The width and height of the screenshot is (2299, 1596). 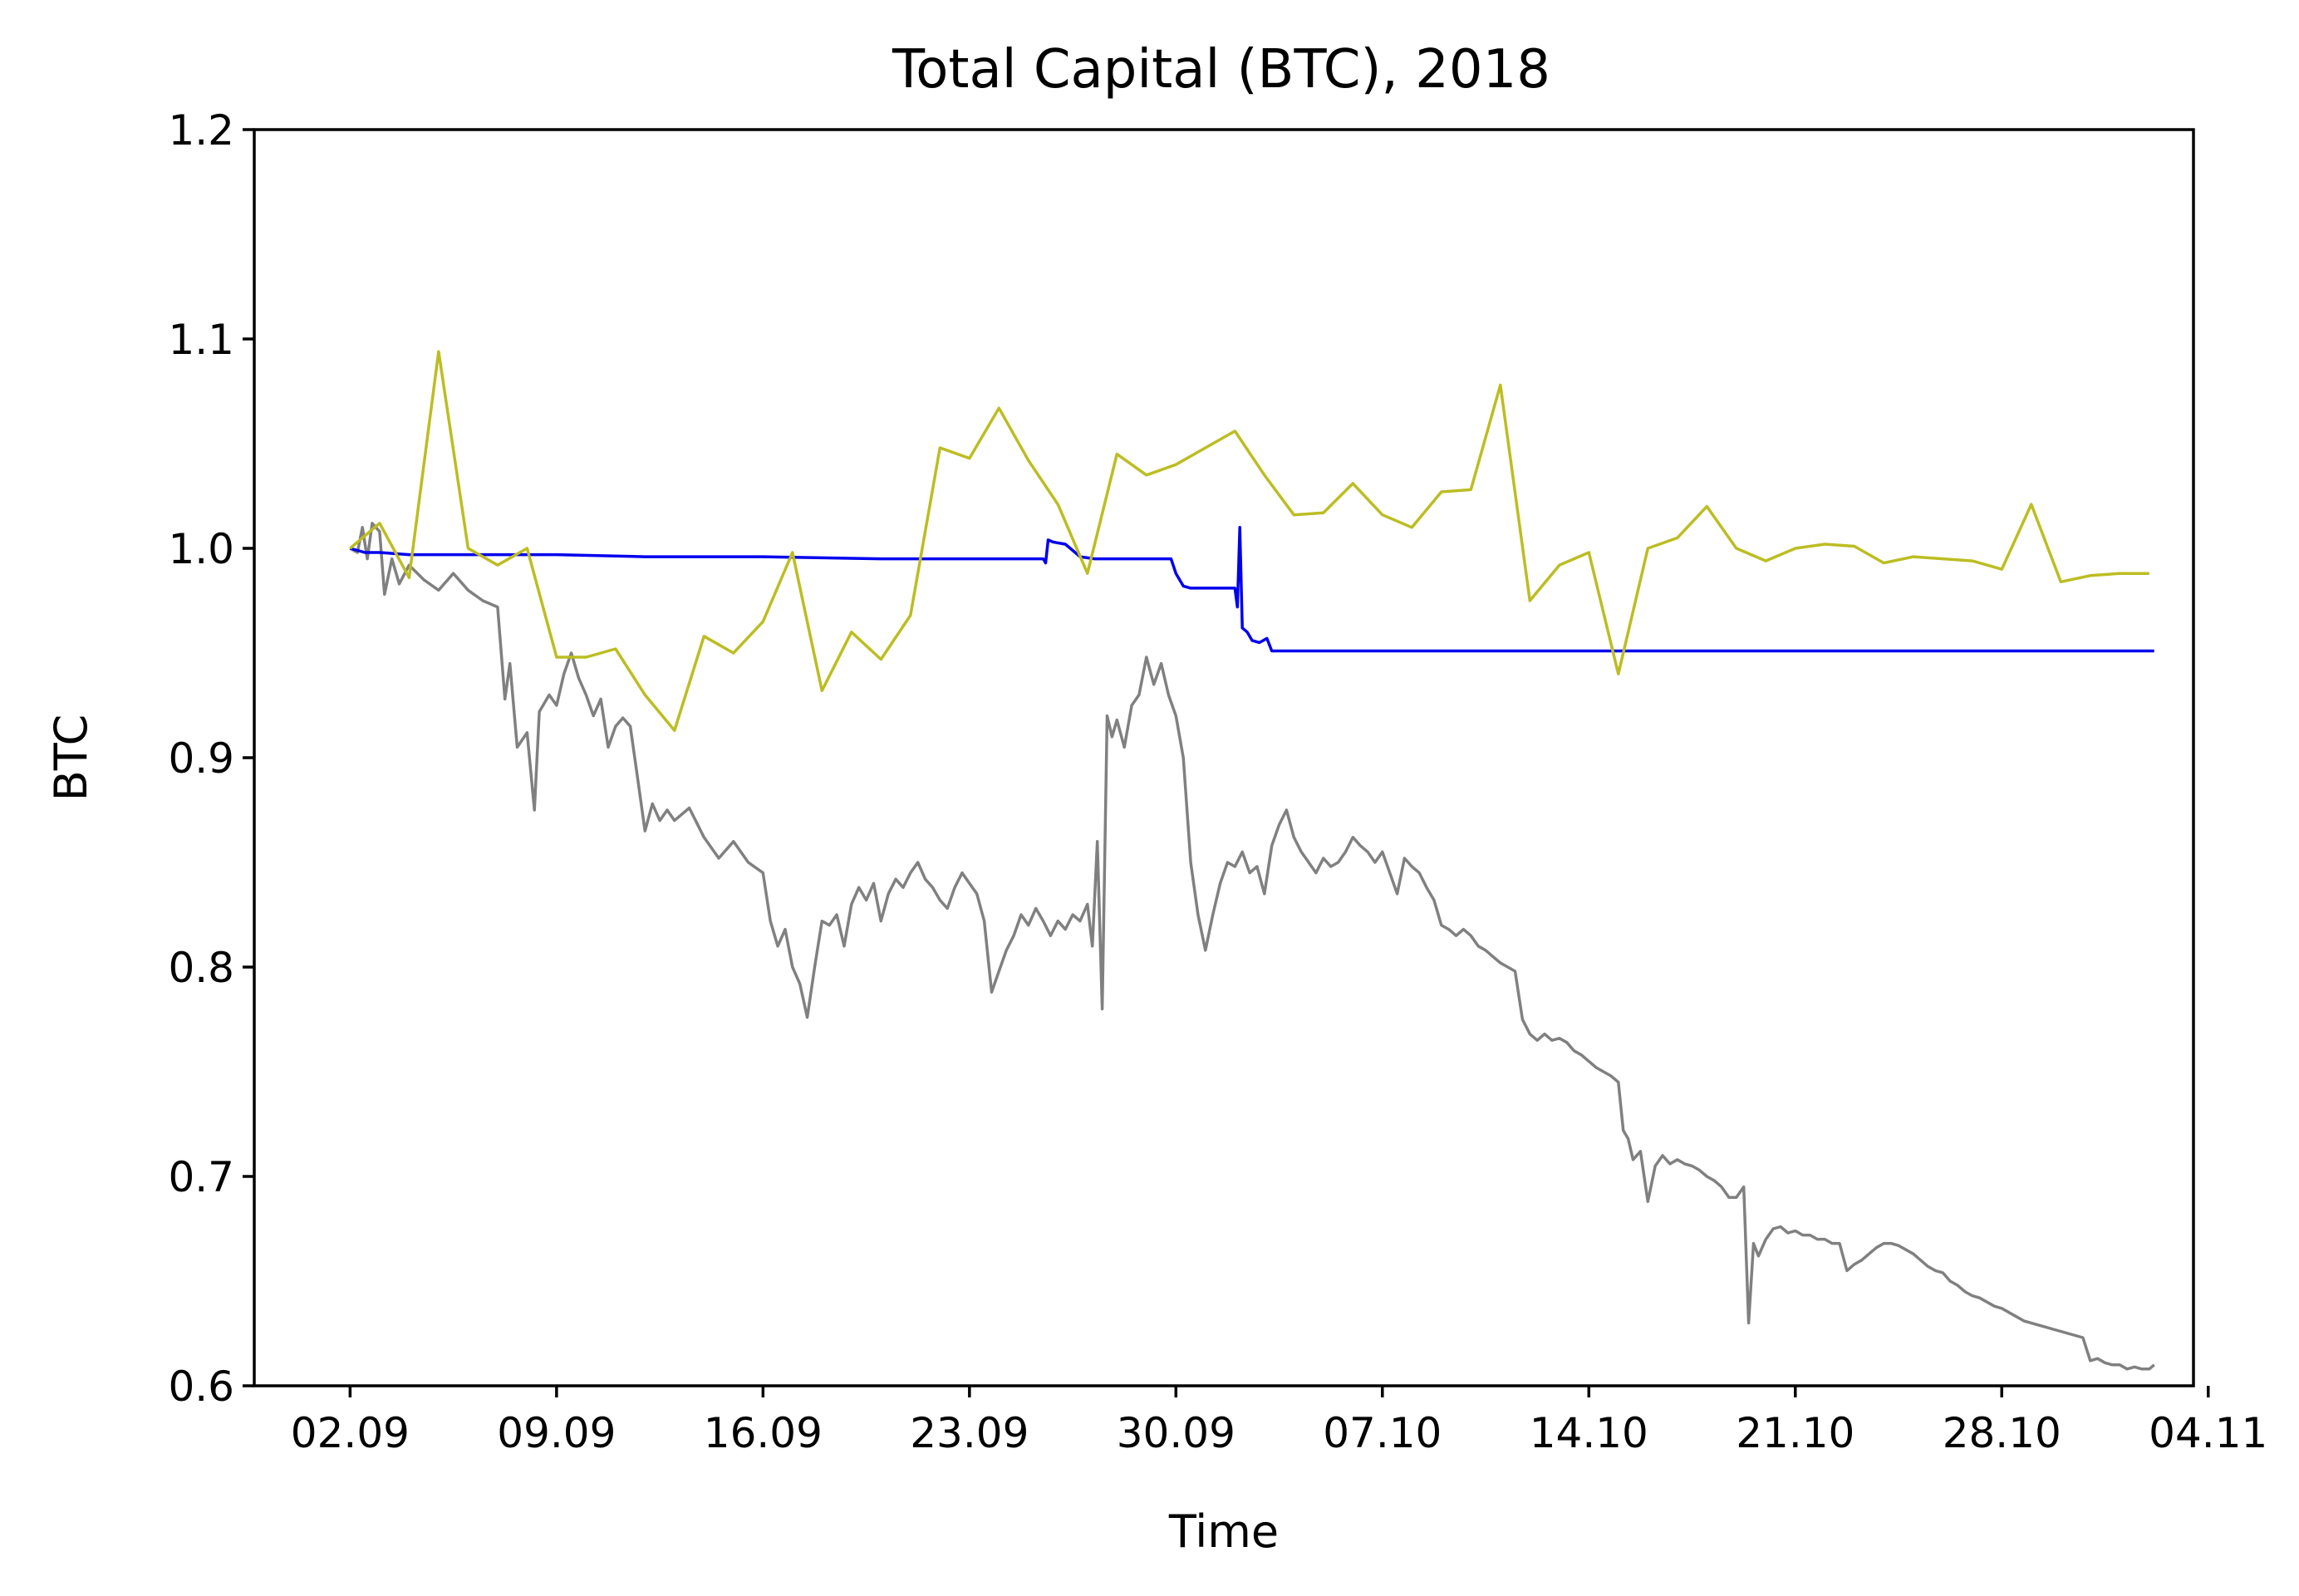 I want to click on y-tick-label-0: 0.6, so click(x=201, y=1387).